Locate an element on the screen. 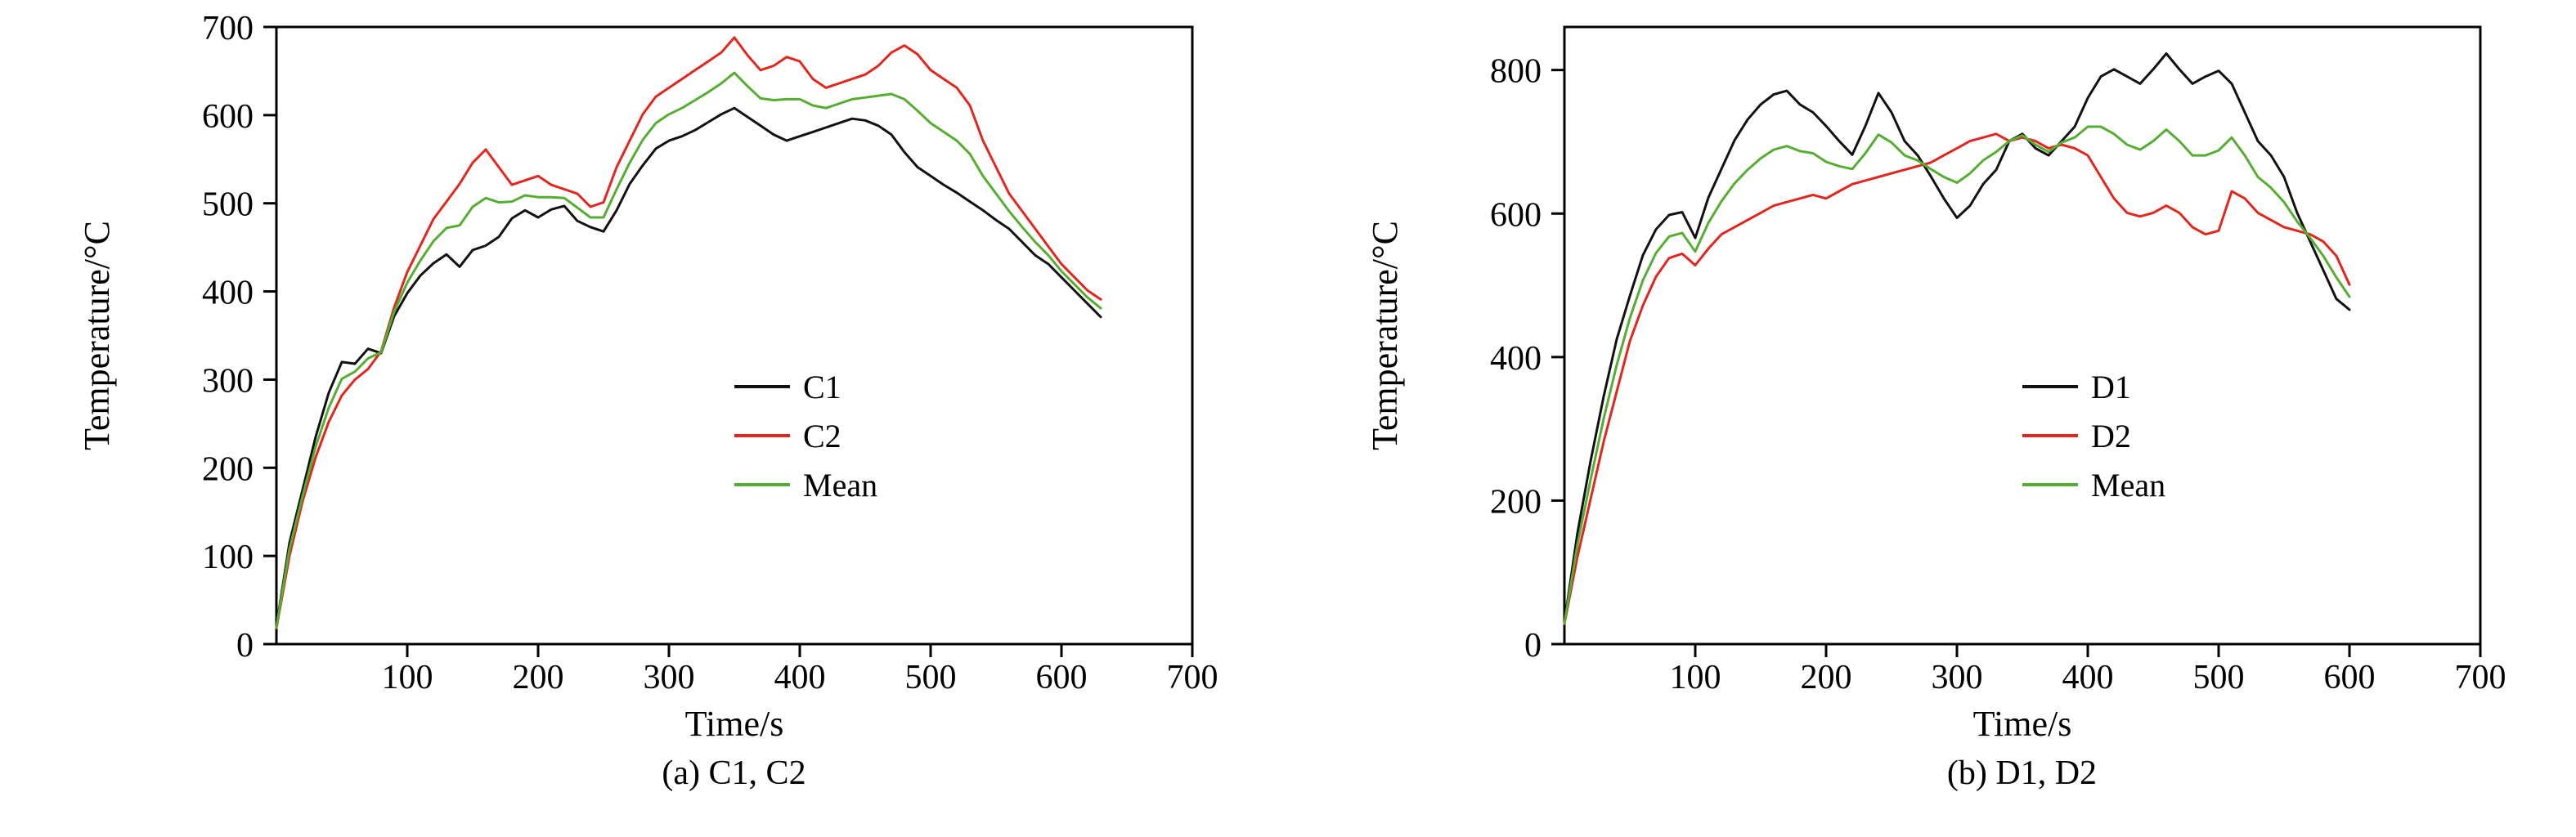 The height and width of the screenshot is (837, 2576). y-tick-label: 700 is located at coordinates (228, 28).